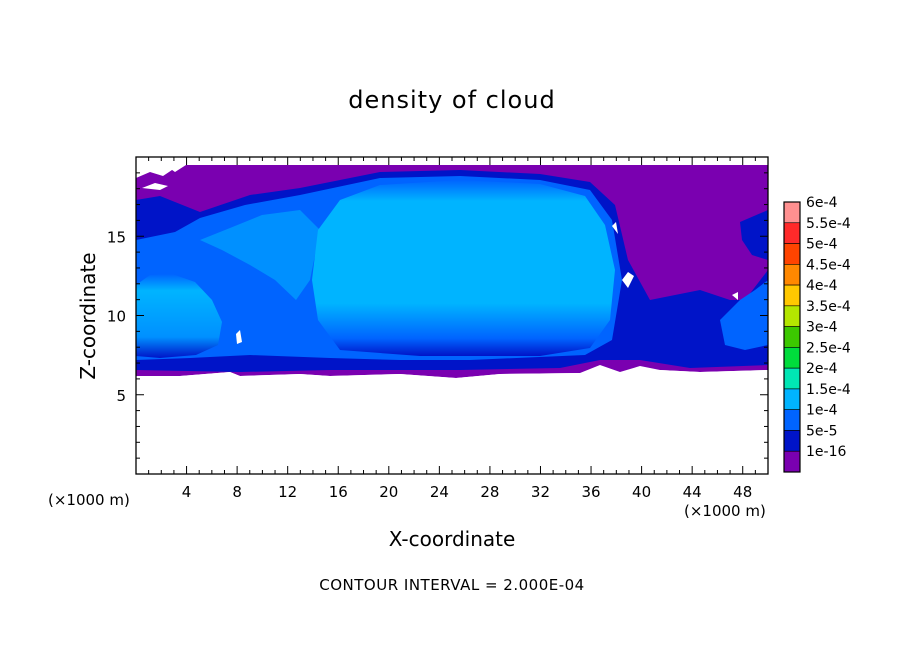 The image size is (904, 654). Describe the element at coordinates (822, 286) in the screenshot. I see `colorbar-label: 4e-4` at that location.